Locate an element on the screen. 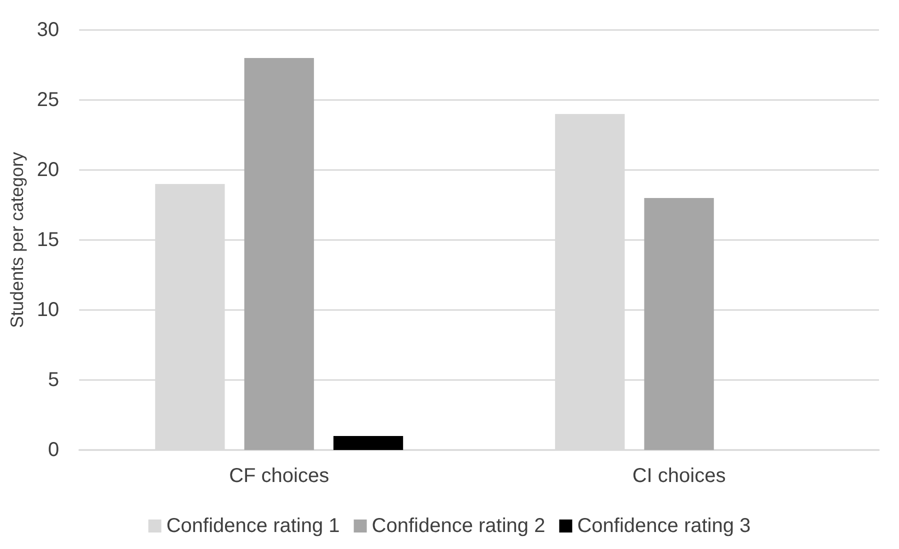 The height and width of the screenshot is (549, 899). y-tick-label: 0 is located at coordinates (54, 450).